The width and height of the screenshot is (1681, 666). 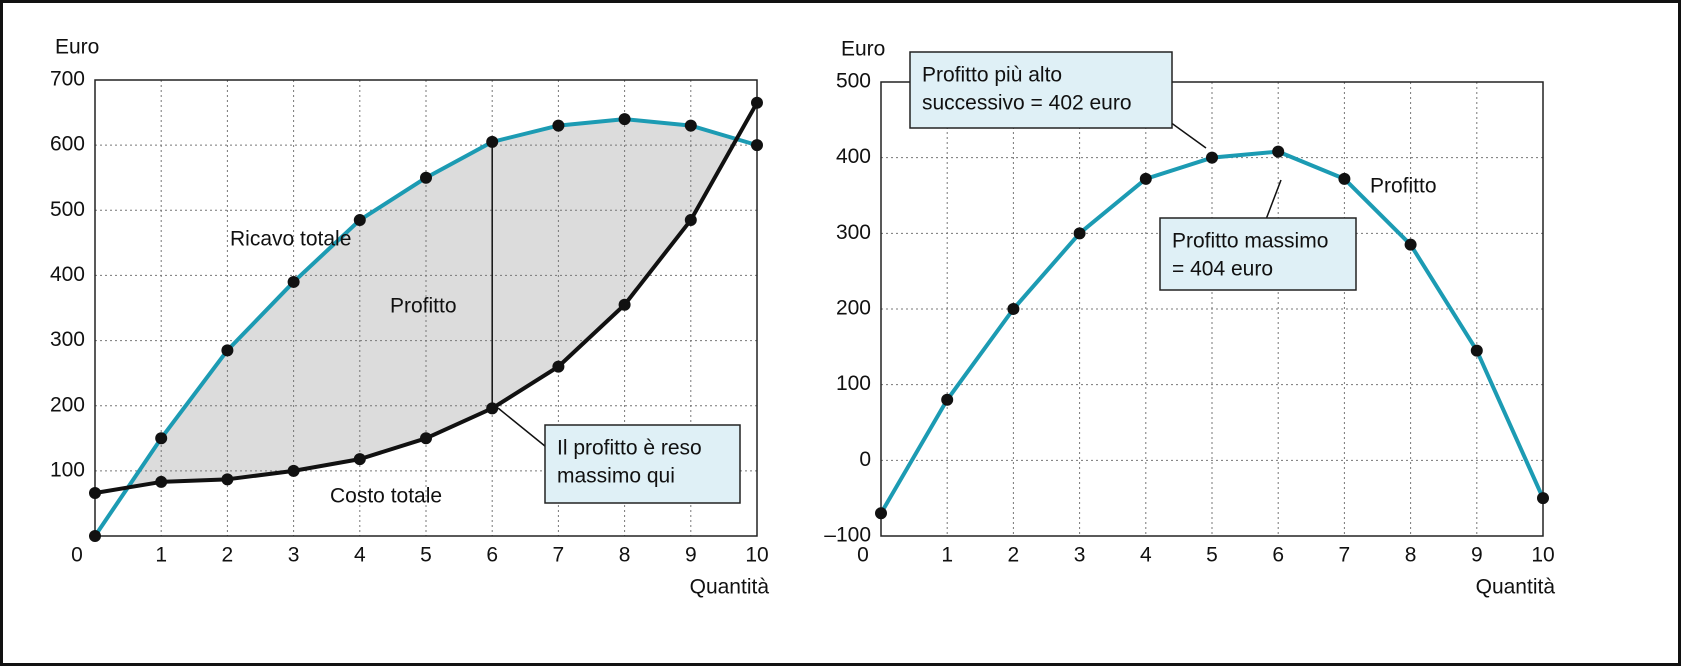 What do you see at coordinates (290, 239) in the screenshot?
I see `series-label: Ricavo totale` at bounding box center [290, 239].